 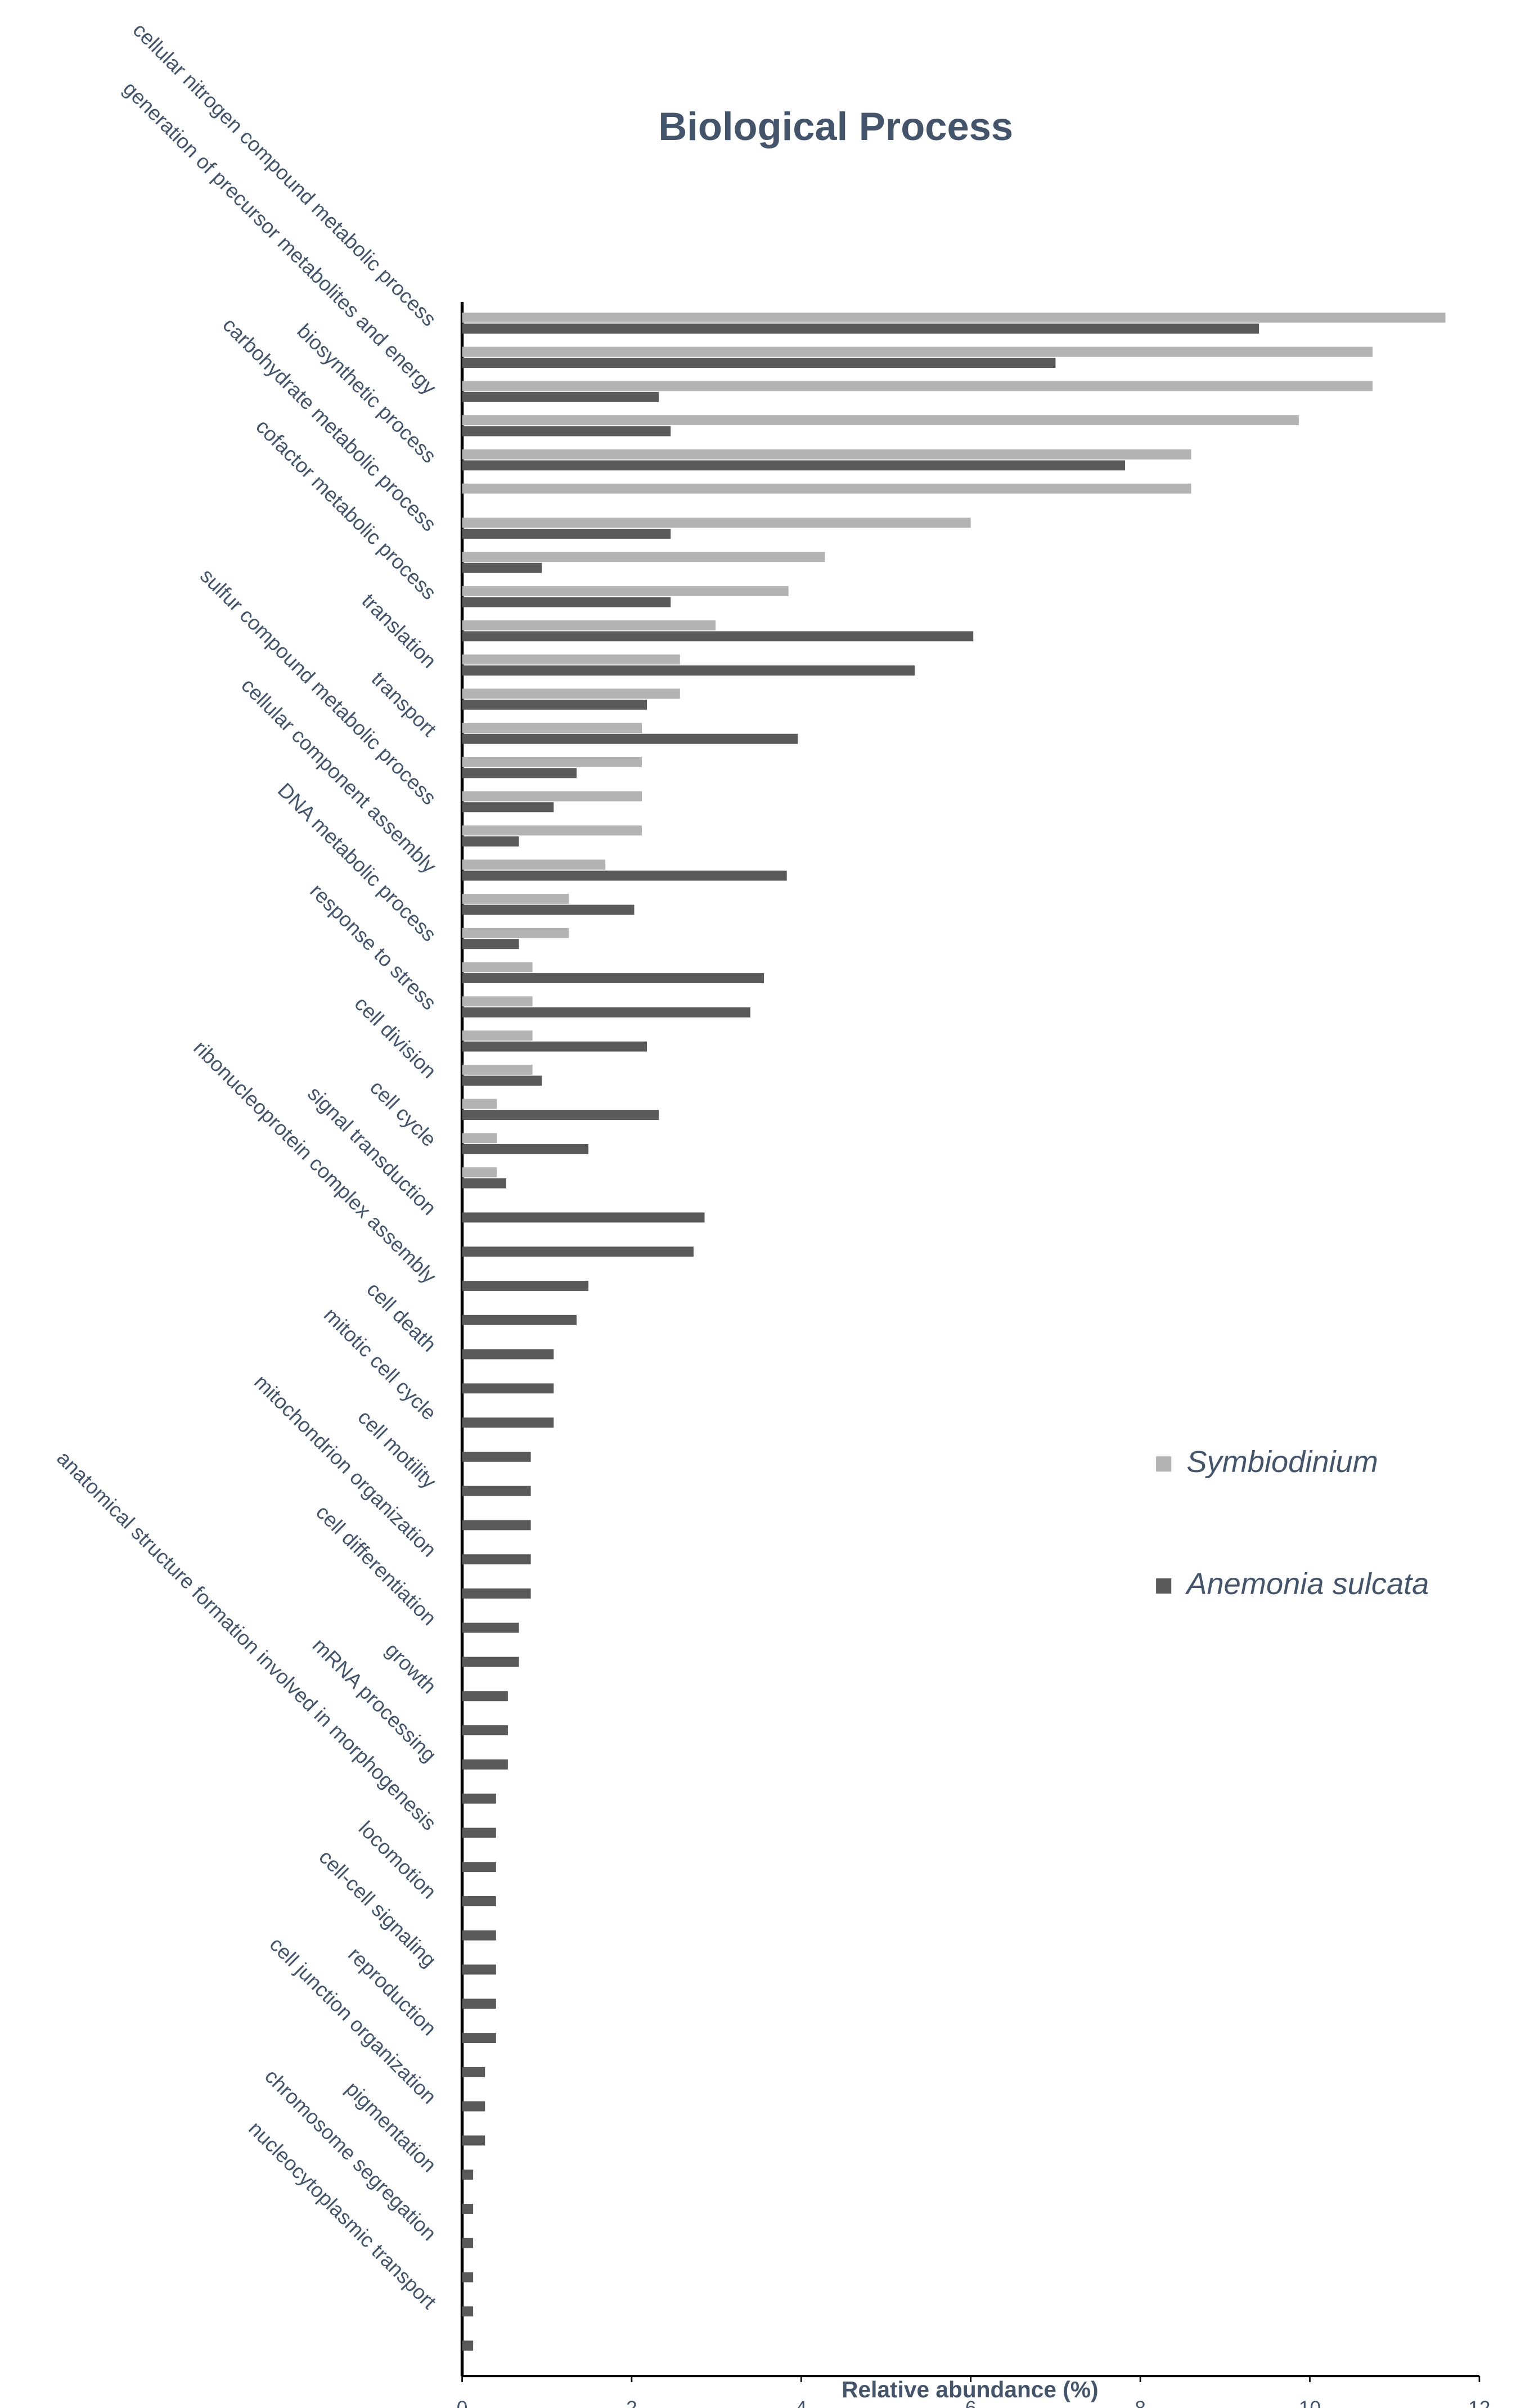 I want to click on y-tick-label: sulfur compound metabolic process, so click(x=318, y=686).